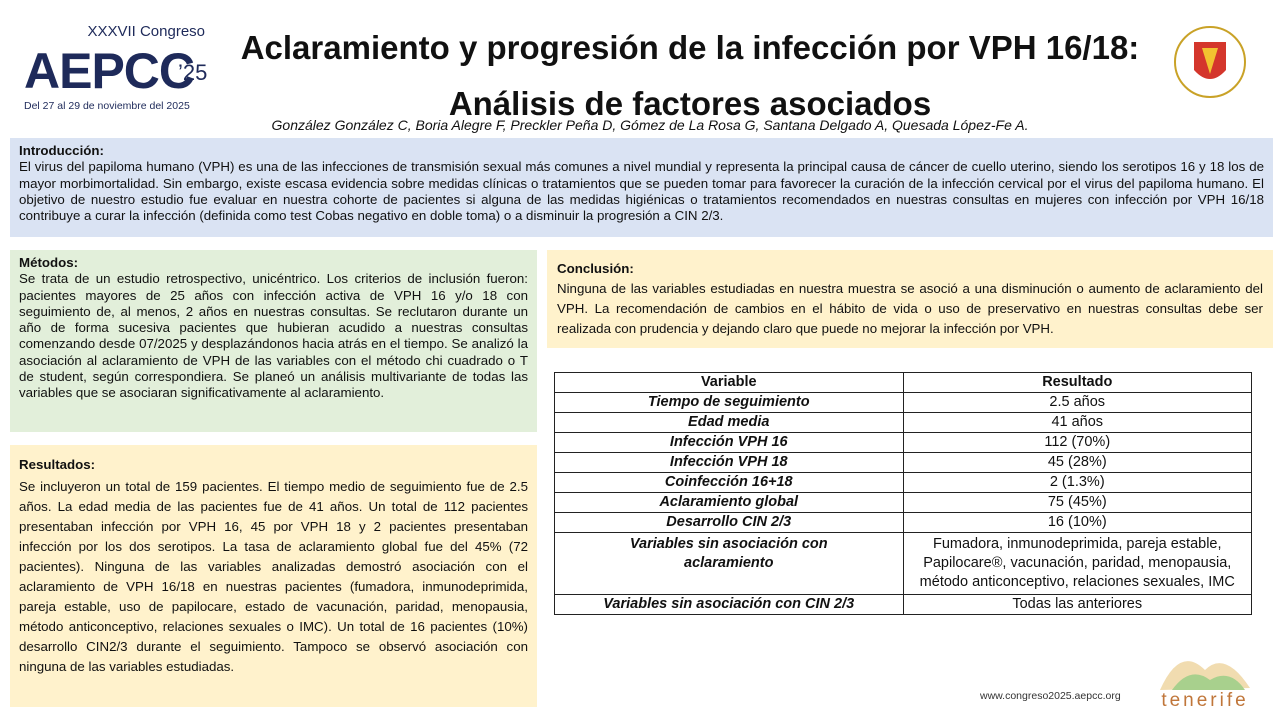  I want to click on table-row: Aclaramiento global 75 (45%), so click(903, 502).